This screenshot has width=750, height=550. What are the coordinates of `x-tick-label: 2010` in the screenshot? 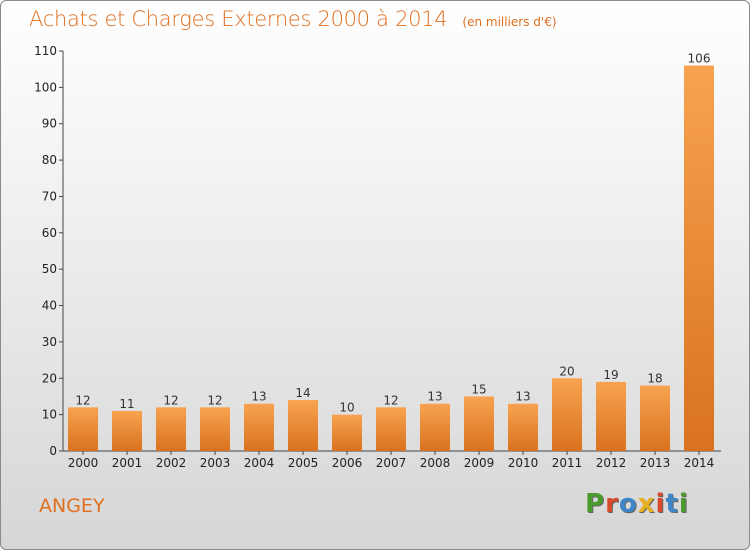 It's located at (523, 463).